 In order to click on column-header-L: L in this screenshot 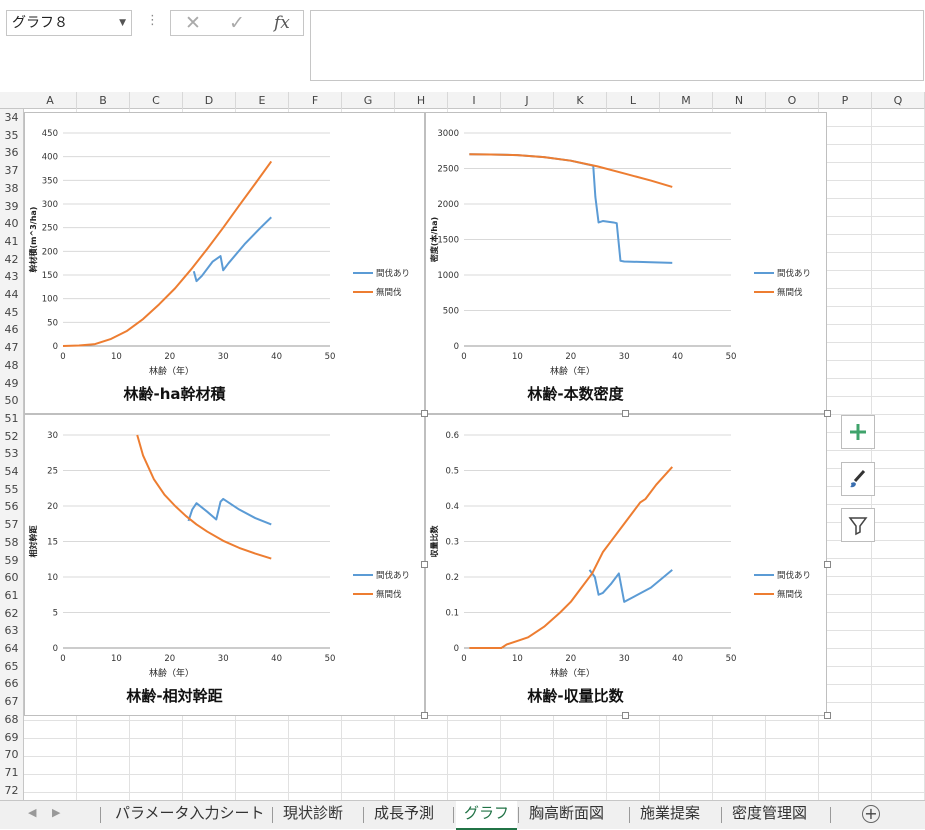, I will do `click(633, 100)`.